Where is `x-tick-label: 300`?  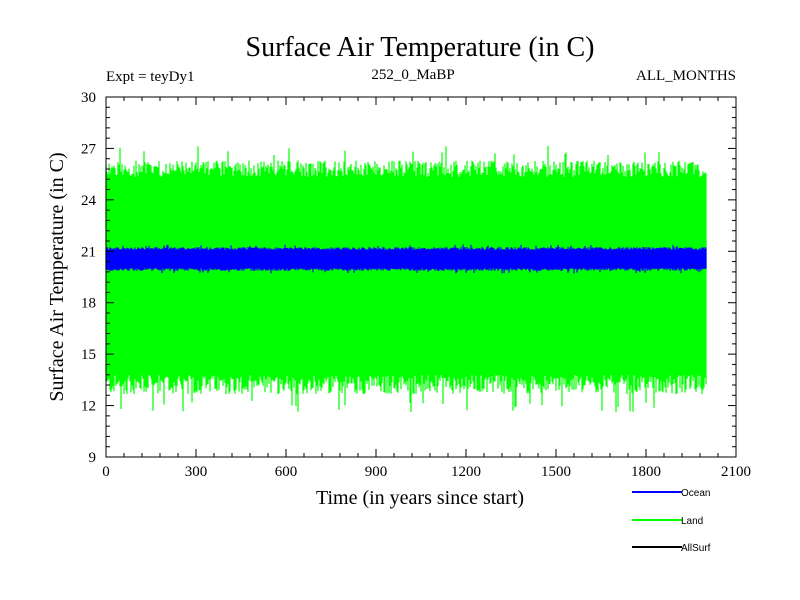
x-tick-label: 300 is located at coordinates (196, 472).